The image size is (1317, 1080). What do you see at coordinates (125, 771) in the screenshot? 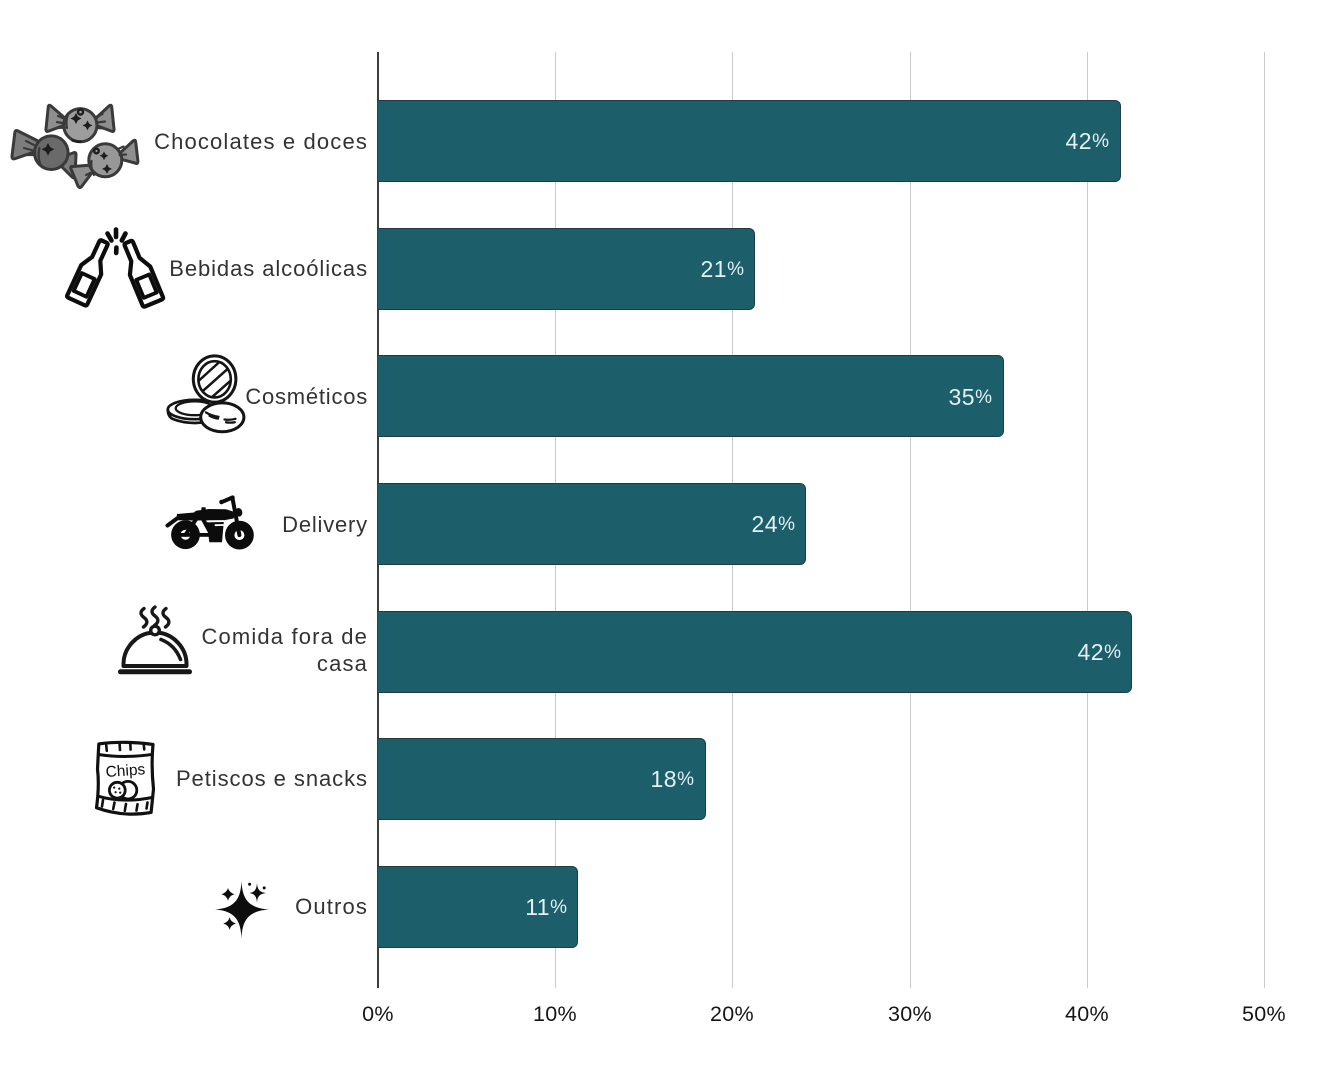
I see `svg-text: Chips` at bounding box center [125, 771].